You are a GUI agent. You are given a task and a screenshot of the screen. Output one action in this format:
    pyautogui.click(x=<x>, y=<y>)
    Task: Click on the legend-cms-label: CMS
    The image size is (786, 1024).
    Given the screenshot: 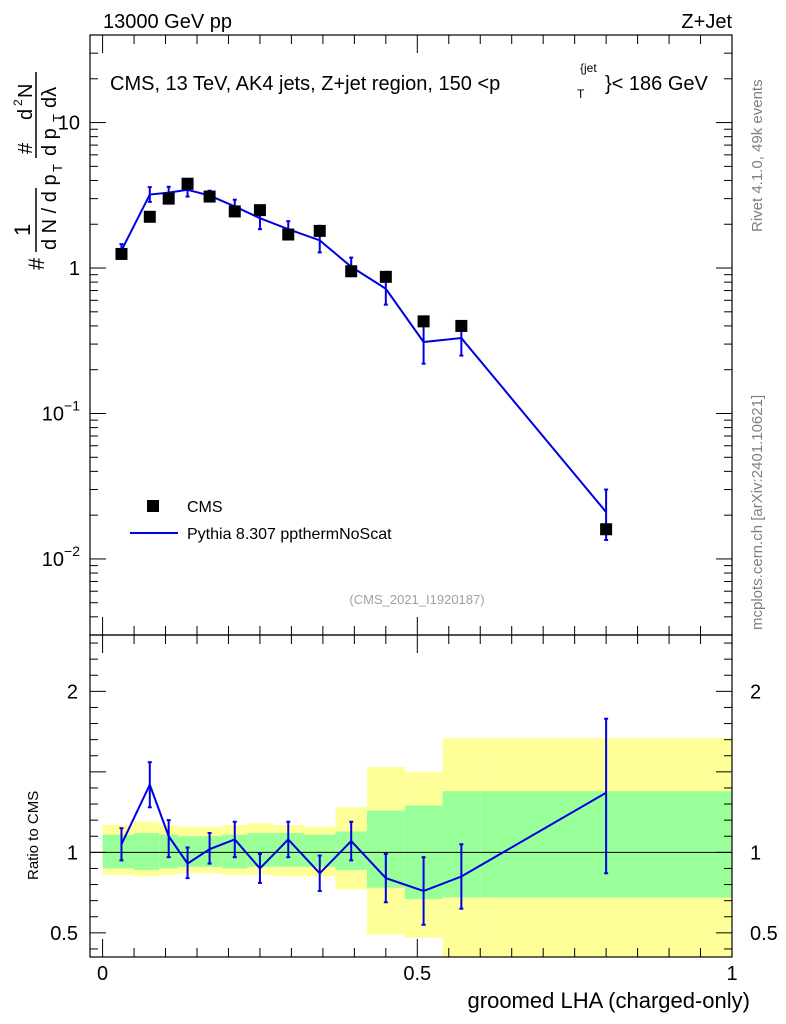 What is the action you would take?
    pyautogui.click(x=205, y=507)
    